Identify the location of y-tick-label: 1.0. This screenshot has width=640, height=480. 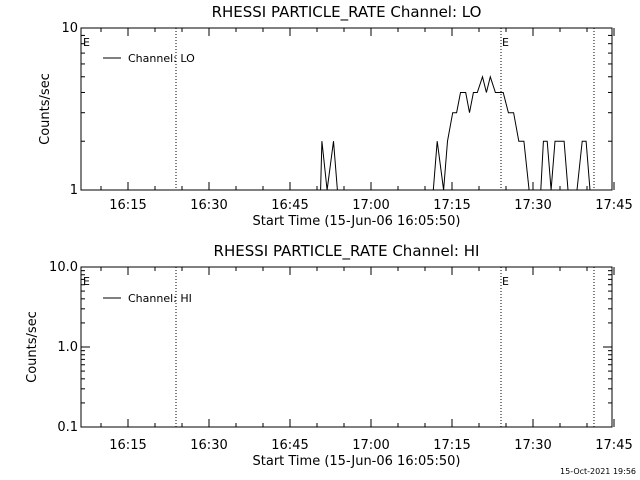
(67, 347).